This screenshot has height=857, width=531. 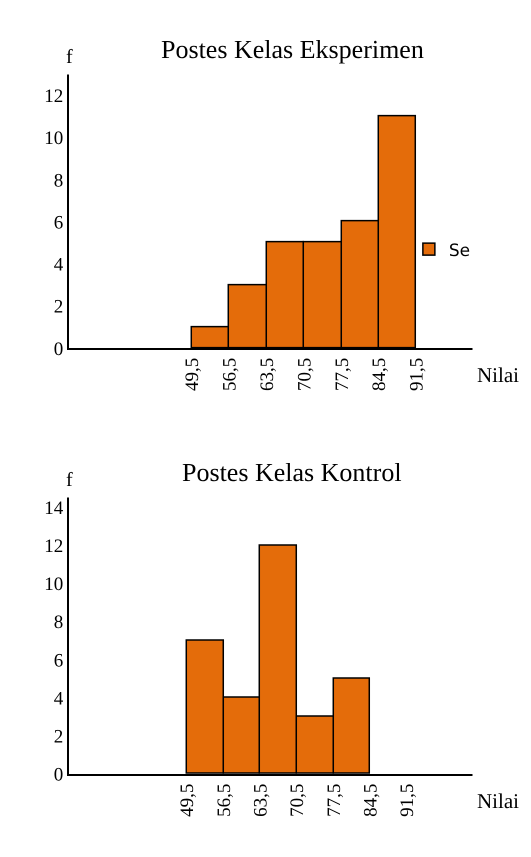 What do you see at coordinates (54, 508) in the screenshot?
I see `y-tick-label: 14` at bounding box center [54, 508].